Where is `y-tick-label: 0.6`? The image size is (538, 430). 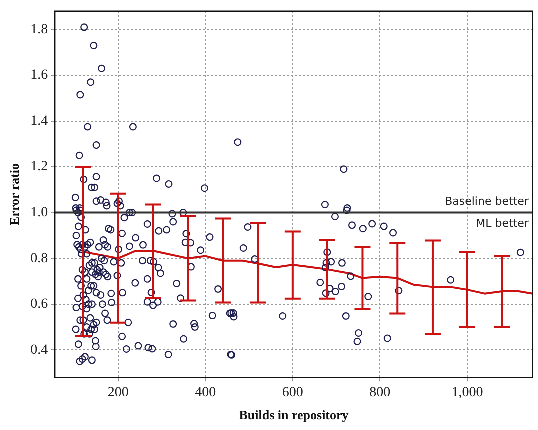
y-tick-label: 0.6 is located at coordinates (39, 304).